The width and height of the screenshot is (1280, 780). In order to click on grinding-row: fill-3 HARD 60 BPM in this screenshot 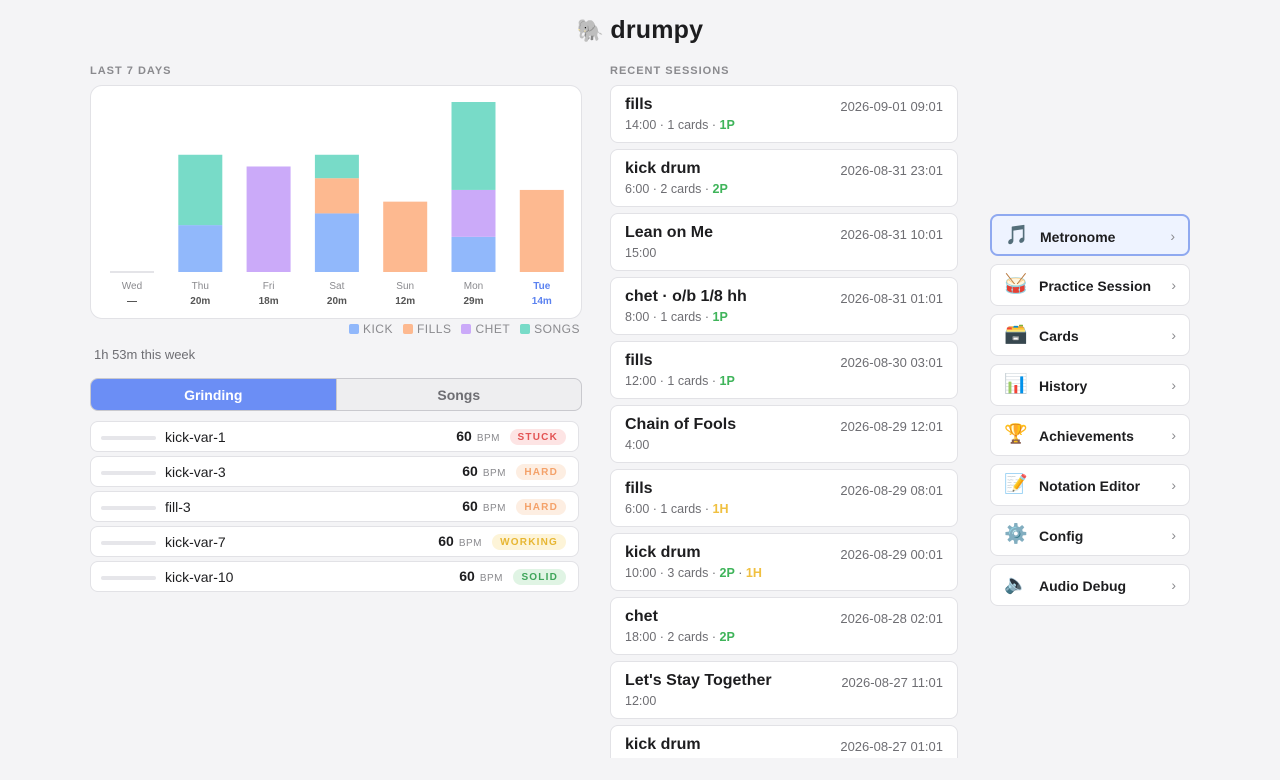, I will do `click(334, 506)`.